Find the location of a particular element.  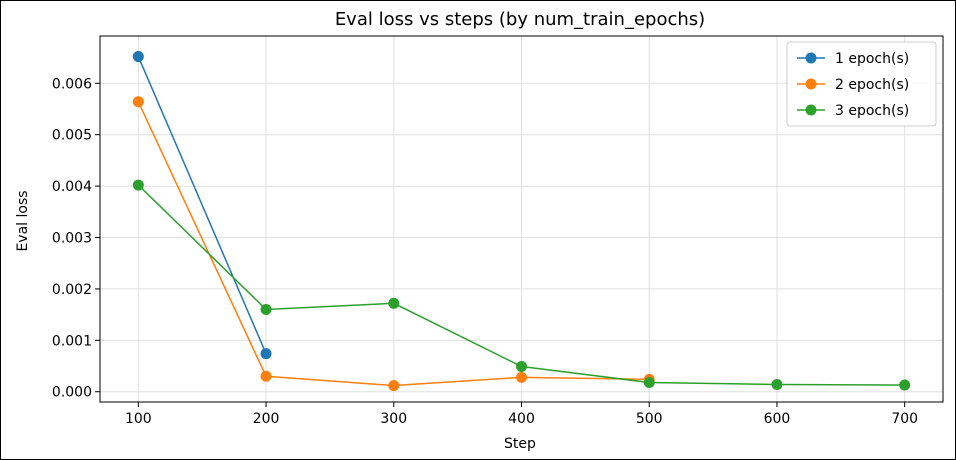

legend-box is located at coordinates (861, 84).